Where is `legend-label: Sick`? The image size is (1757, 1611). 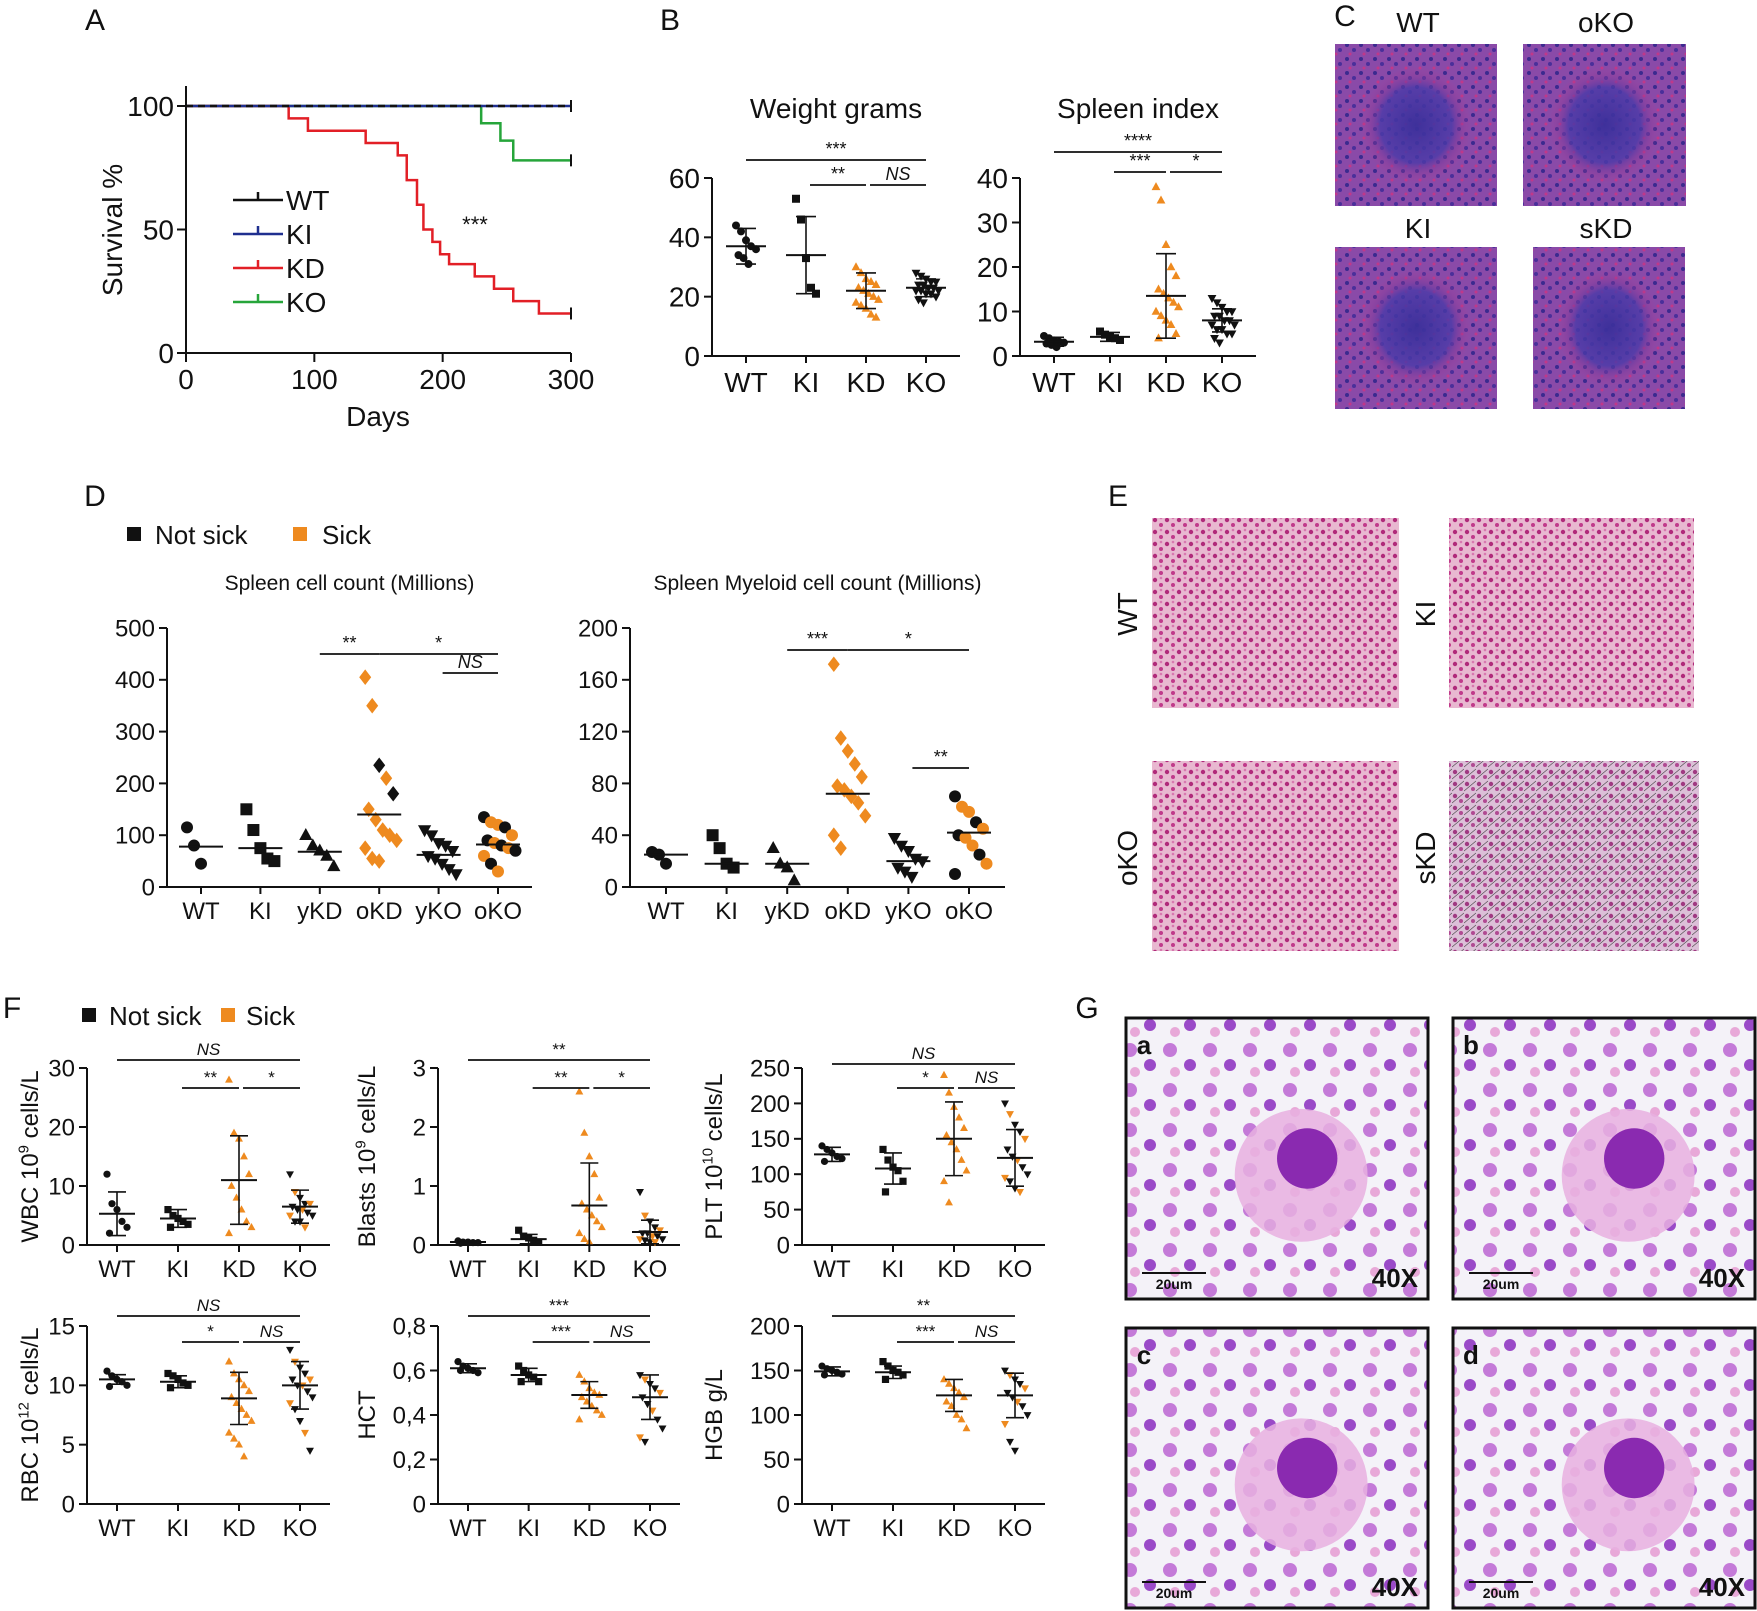
legend-label: Sick is located at coordinates (347, 535).